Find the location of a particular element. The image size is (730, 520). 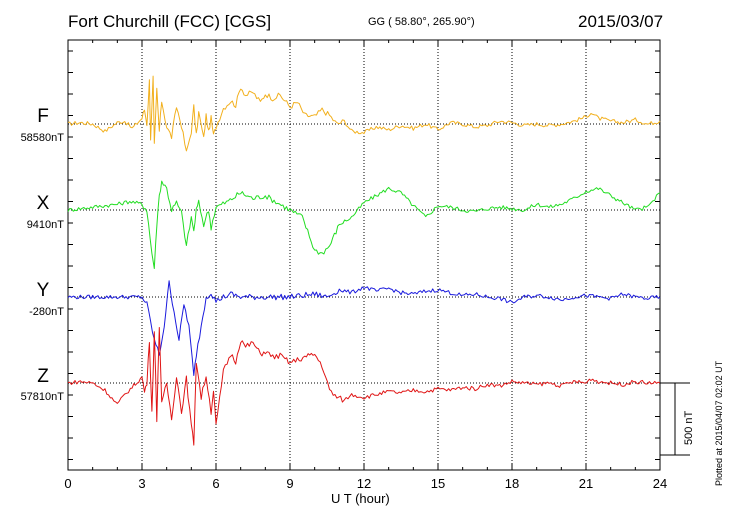

x-tick-label: 3 is located at coordinates (141, 483).